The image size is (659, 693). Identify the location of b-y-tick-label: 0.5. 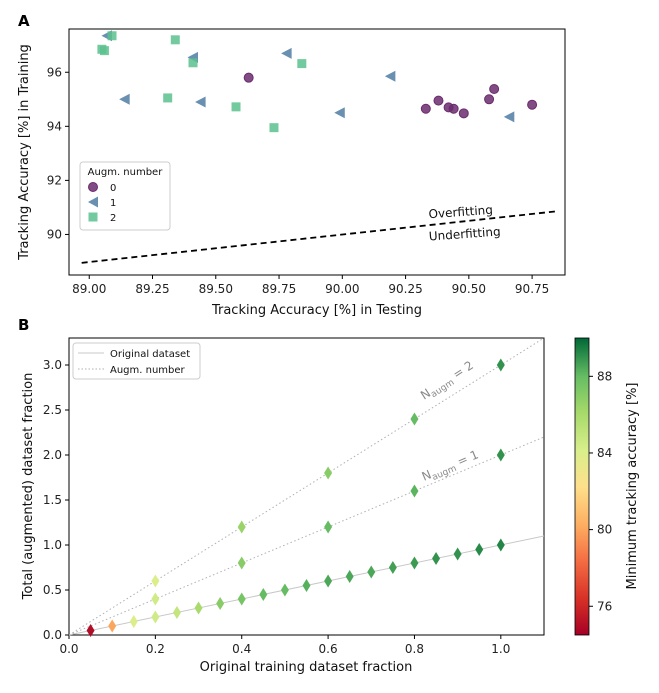
(52, 590).